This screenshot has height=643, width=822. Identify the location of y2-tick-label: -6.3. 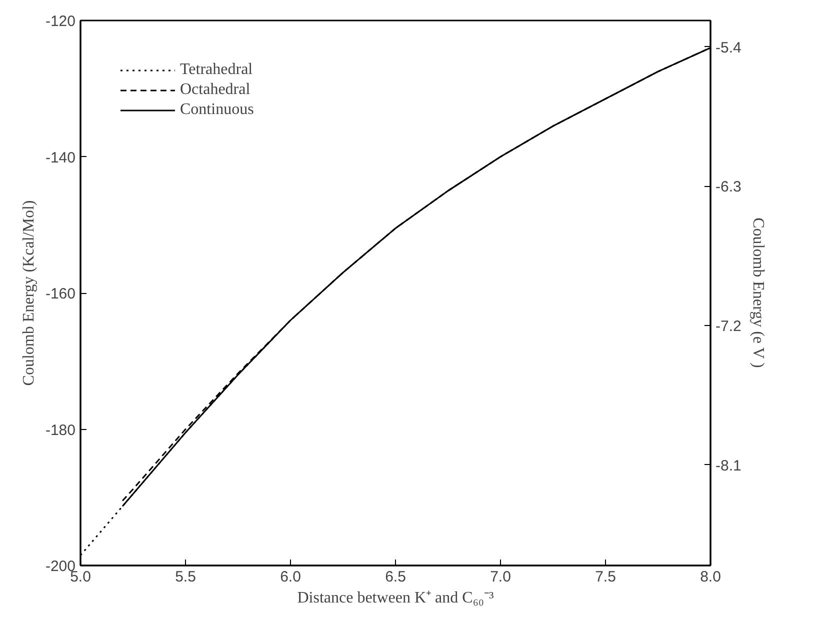
(729, 187).